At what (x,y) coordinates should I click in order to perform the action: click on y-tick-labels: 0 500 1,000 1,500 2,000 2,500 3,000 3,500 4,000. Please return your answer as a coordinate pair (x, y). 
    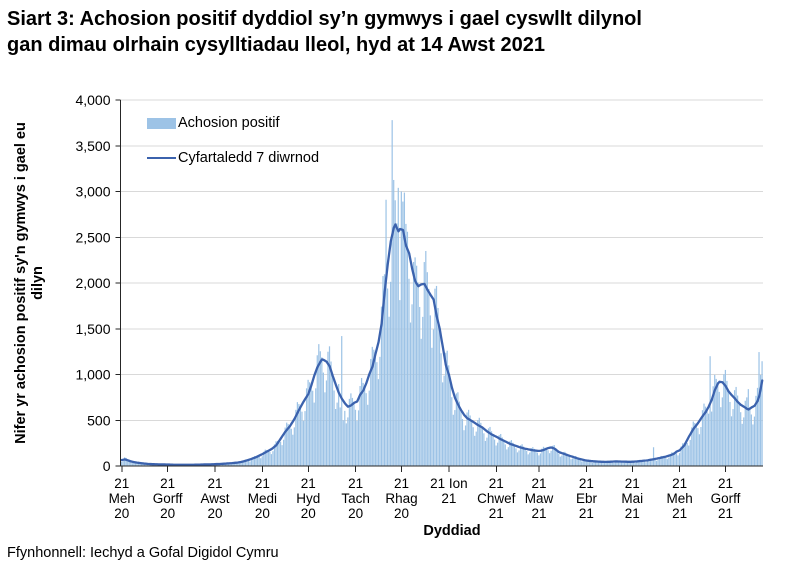
    Looking at the image, I should click on (98, 283).